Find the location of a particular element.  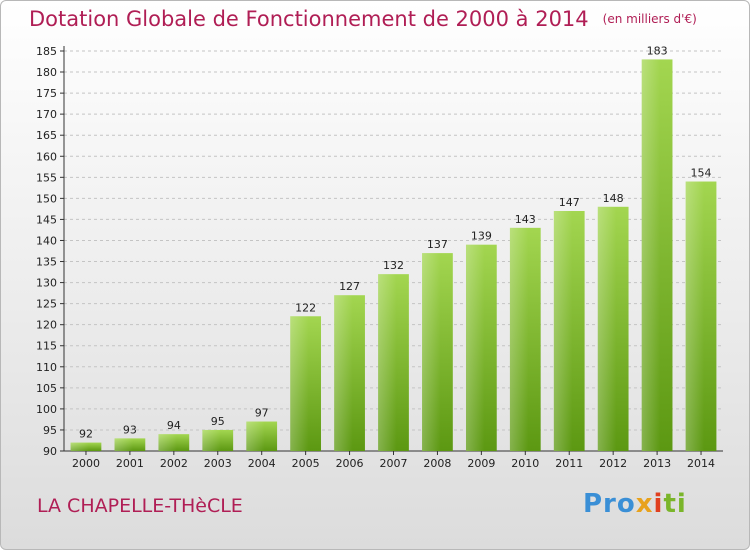

y-tick-label: 170 is located at coordinates (46, 114).